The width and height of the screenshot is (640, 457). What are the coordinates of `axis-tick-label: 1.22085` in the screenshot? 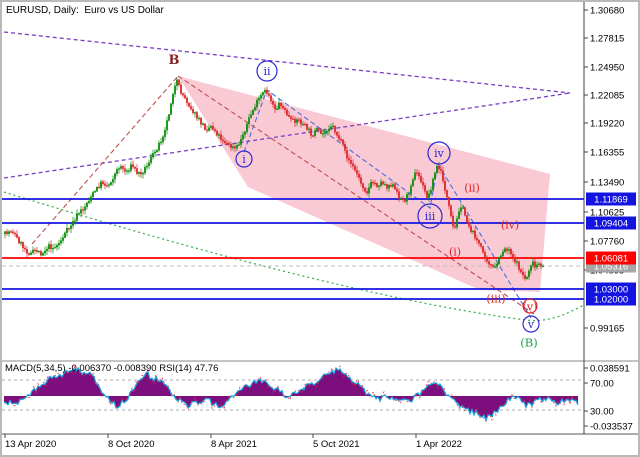 It's located at (607, 96).